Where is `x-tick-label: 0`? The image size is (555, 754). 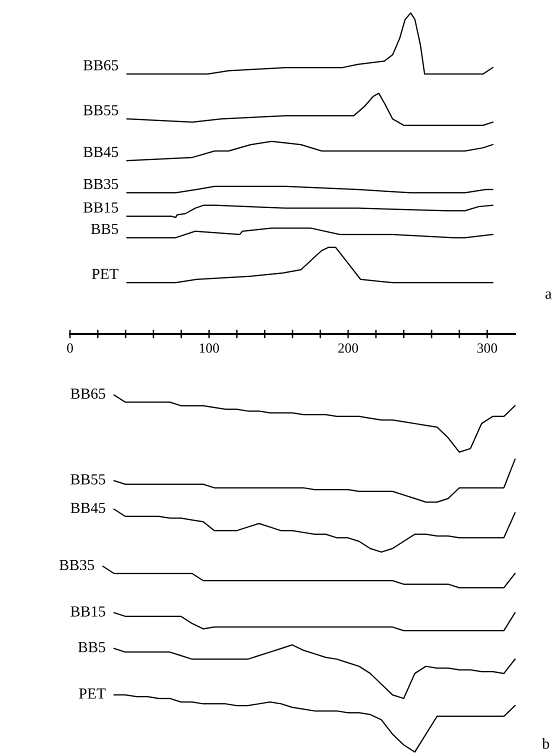 x-tick-label: 0 is located at coordinates (70, 348).